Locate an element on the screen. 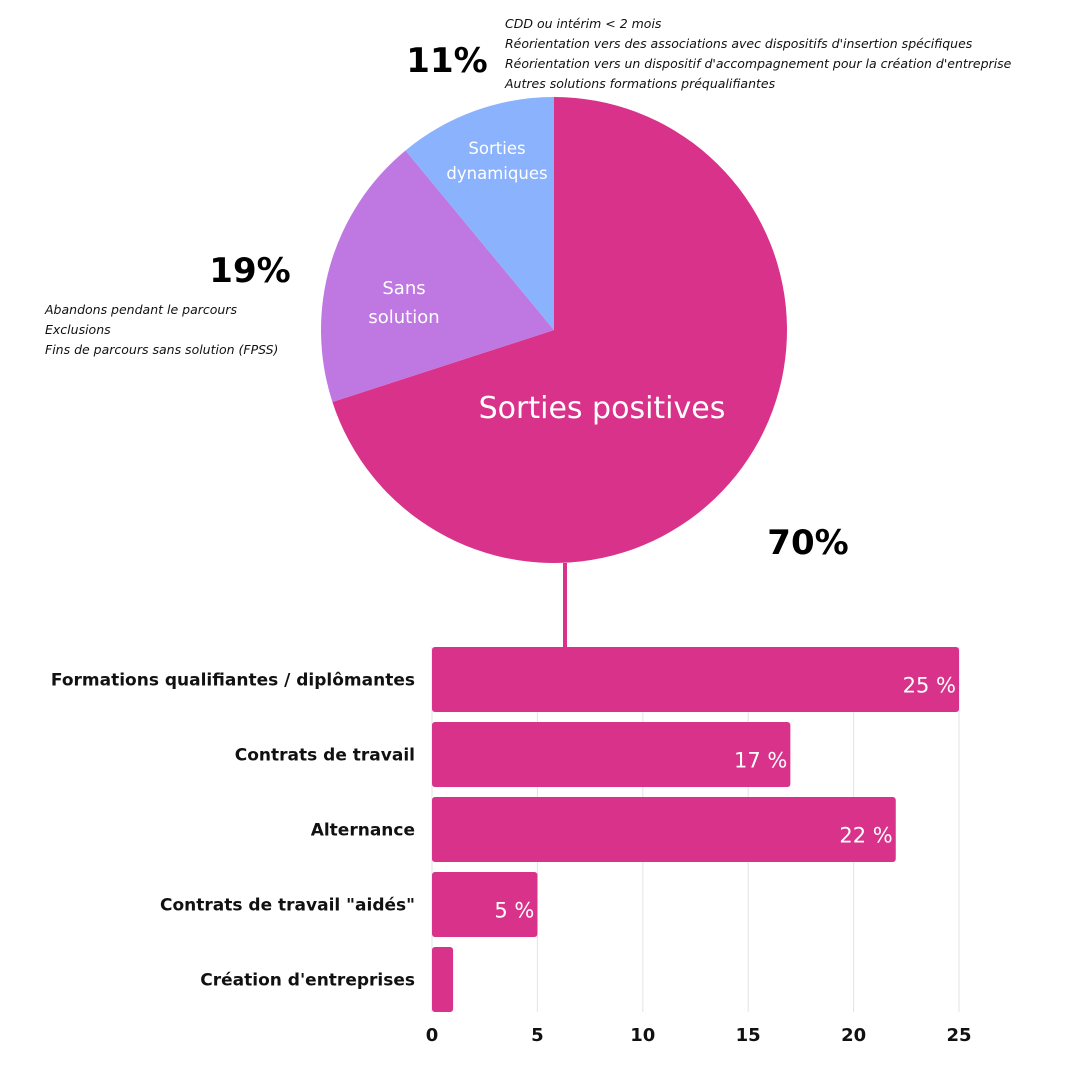  slice-label-sans: solution is located at coordinates (403, 317).